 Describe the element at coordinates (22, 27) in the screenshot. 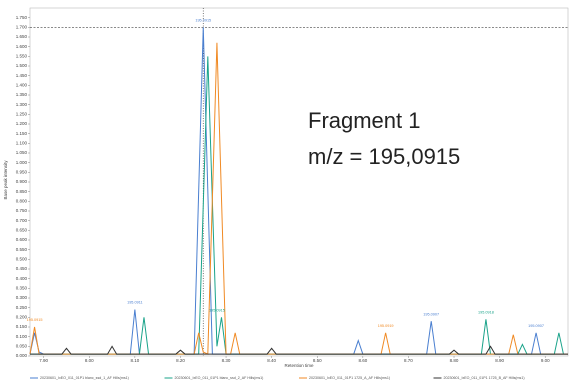

I see `y-tick-label: 1.700` at that location.